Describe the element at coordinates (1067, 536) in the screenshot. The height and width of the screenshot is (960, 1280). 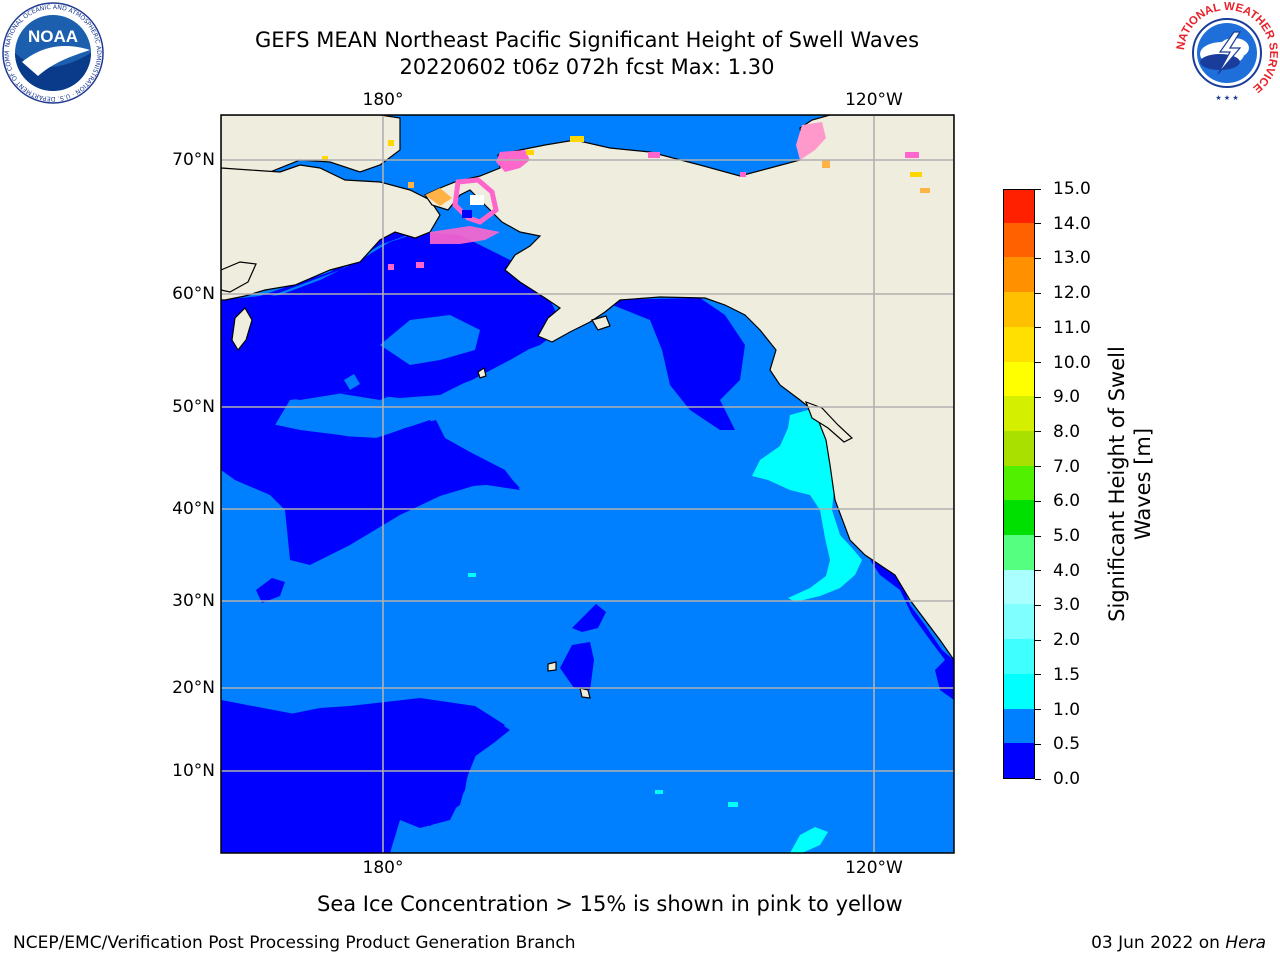
I see `colorbar-tick-label: 5.0` at that location.